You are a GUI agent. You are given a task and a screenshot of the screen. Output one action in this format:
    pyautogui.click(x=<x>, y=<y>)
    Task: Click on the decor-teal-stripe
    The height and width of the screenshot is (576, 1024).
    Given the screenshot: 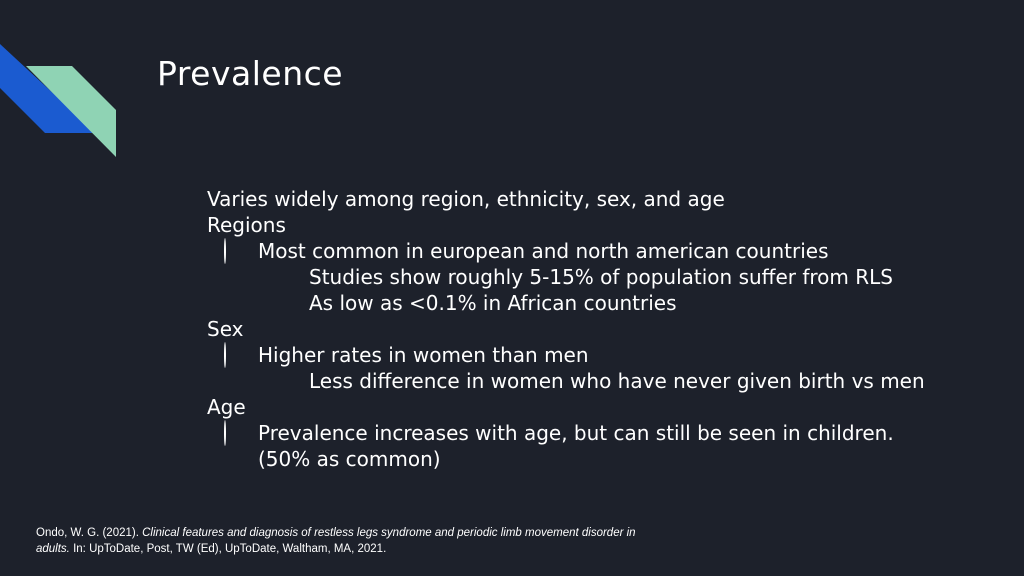 What is the action you would take?
    pyautogui.click(x=71, y=111)
    